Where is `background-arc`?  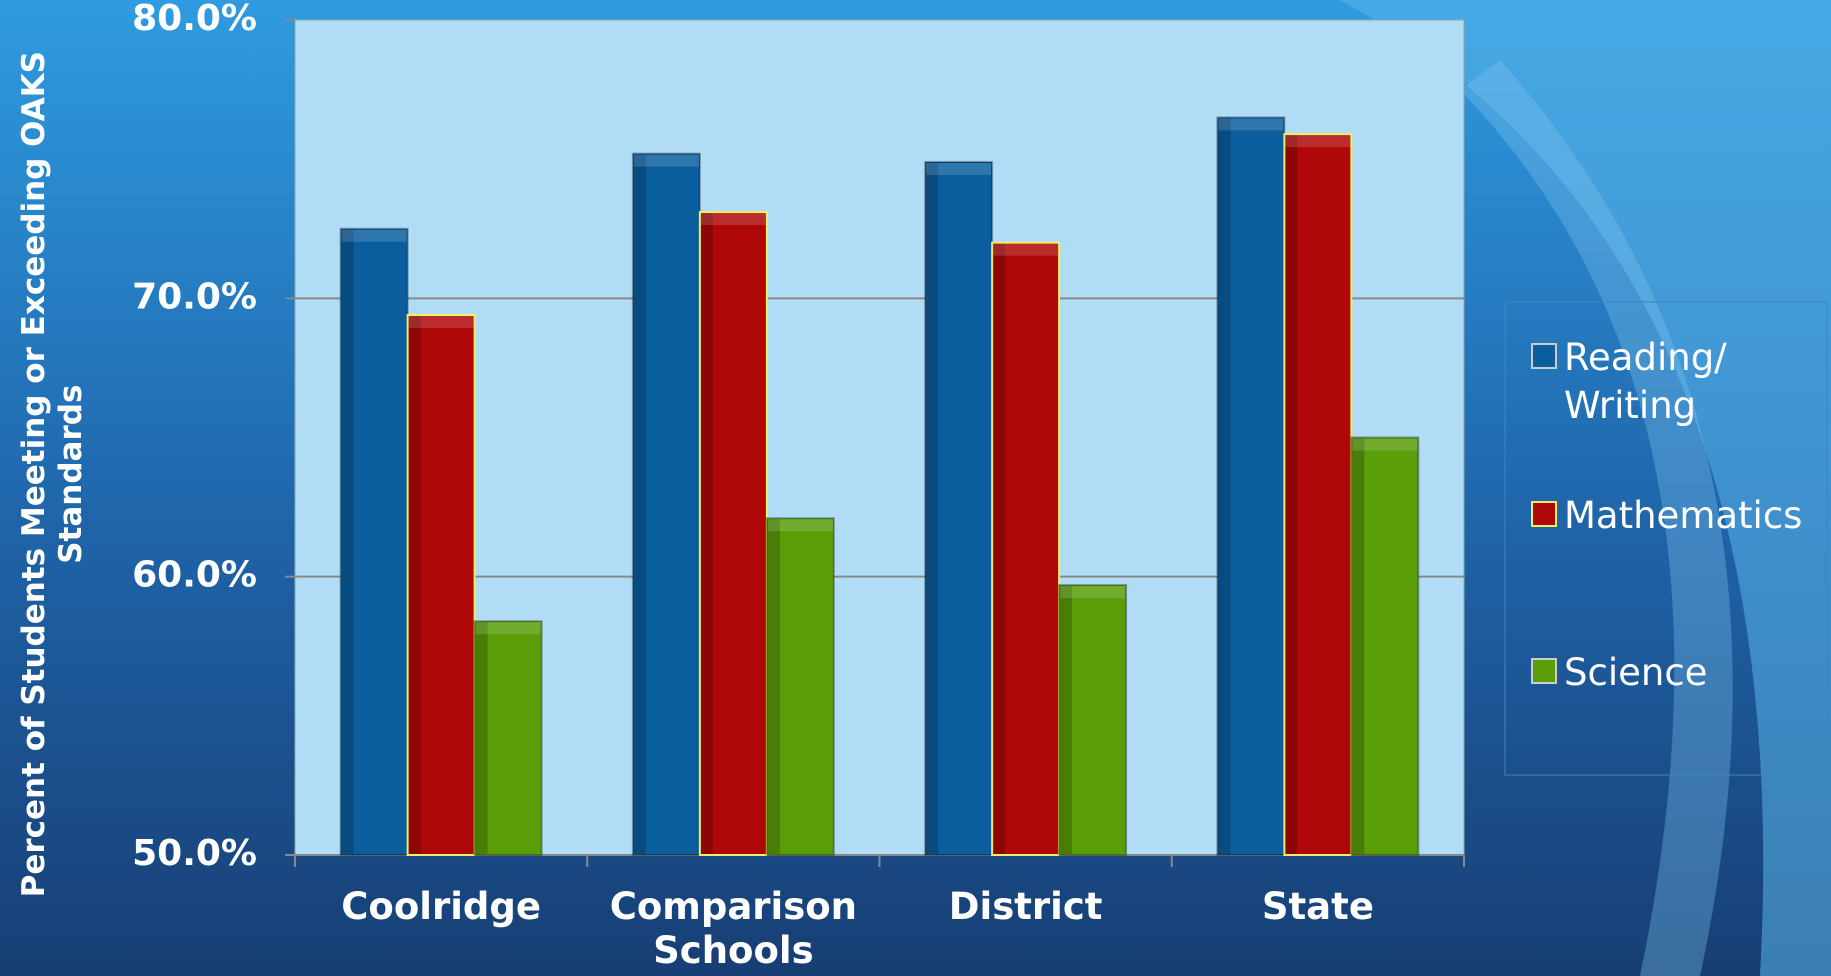
background-arc is located at coordinates (1596, 518).